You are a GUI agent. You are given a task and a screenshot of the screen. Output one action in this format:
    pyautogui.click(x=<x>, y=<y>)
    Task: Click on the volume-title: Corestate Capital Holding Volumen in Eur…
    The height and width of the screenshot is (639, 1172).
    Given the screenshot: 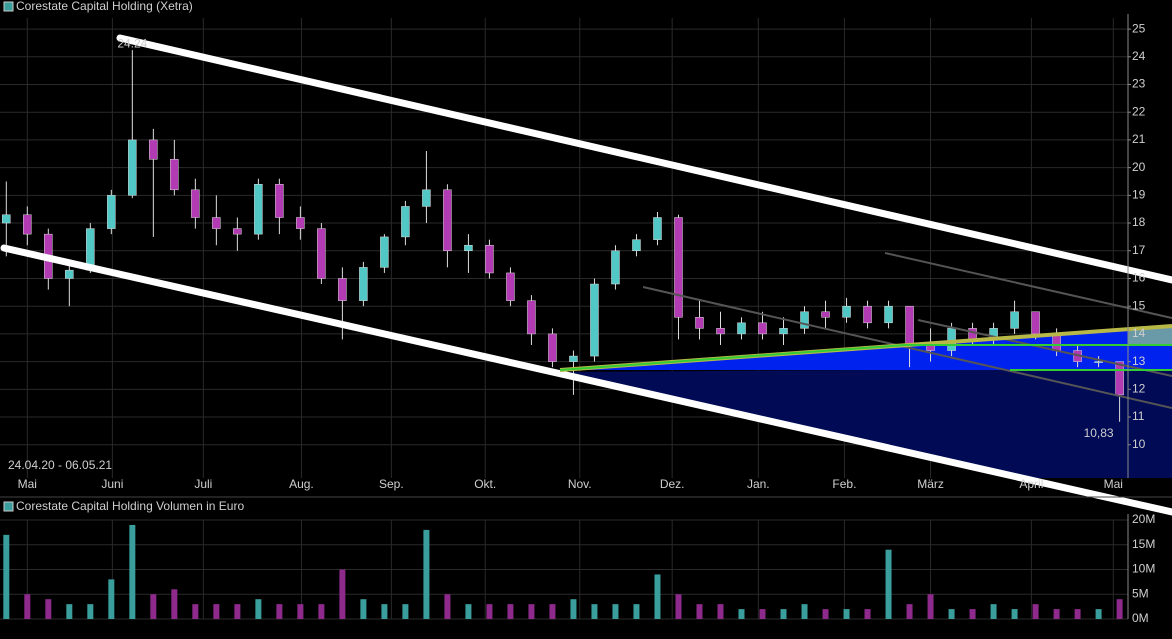 What is the action you would take?
    pyautogui.click(x=130, y=506)
    